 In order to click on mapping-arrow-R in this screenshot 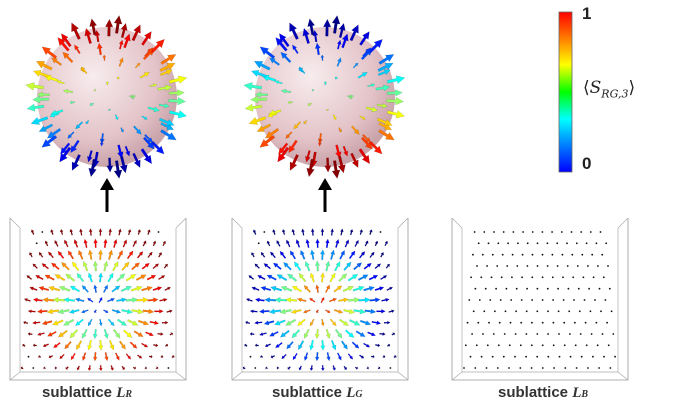, I will do `click(107, 195)`.